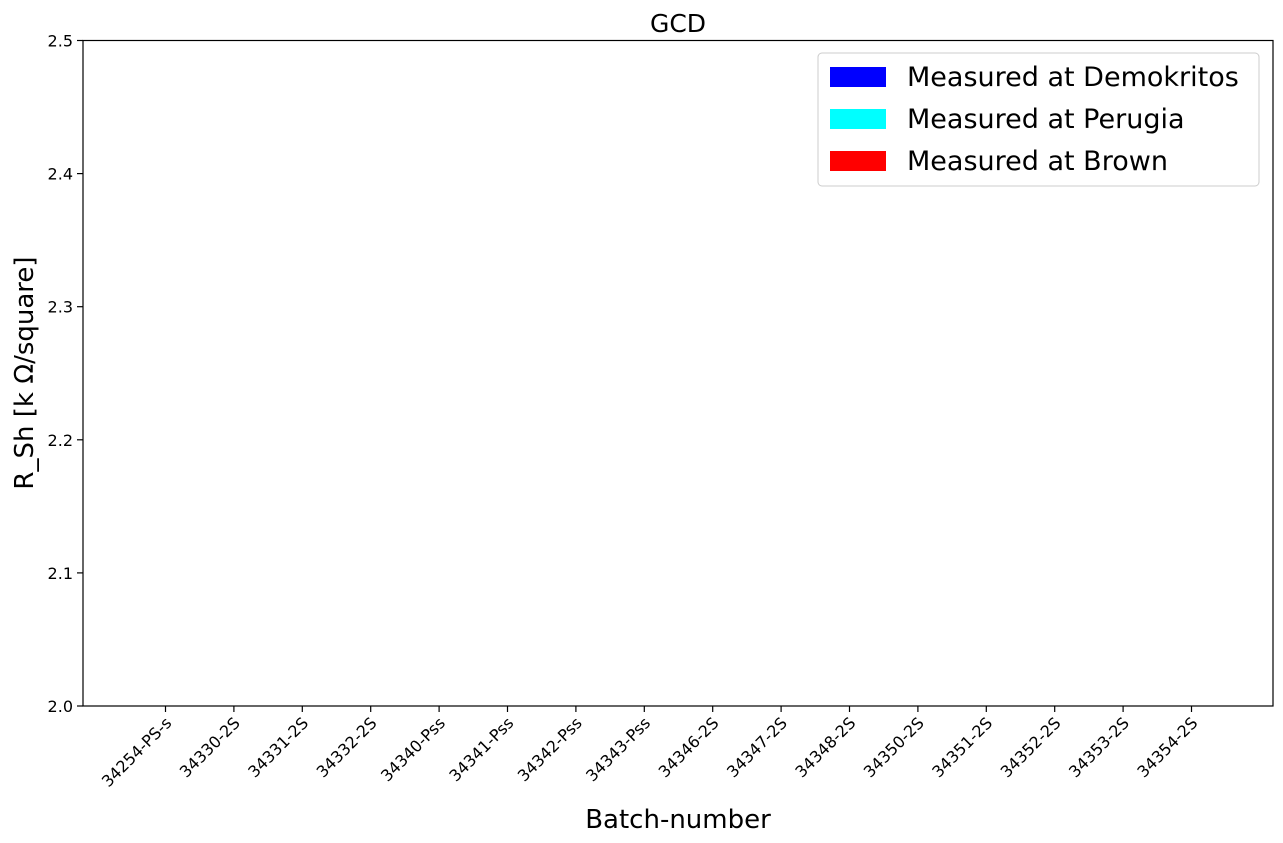  I want to click on legend-label: Measured at Brown, so click(1037, 161).